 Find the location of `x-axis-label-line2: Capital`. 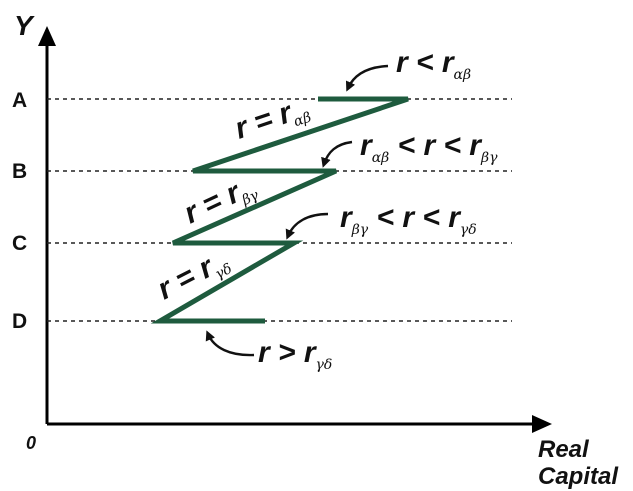

x-axis-label-line2: Capital is located at coordinates (578, 476).